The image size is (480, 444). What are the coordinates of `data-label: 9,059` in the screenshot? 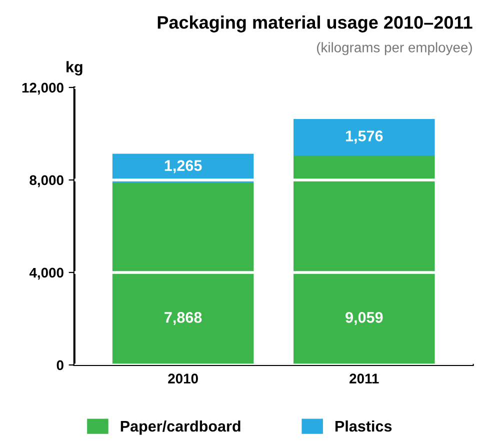 It's located at (364, 319).